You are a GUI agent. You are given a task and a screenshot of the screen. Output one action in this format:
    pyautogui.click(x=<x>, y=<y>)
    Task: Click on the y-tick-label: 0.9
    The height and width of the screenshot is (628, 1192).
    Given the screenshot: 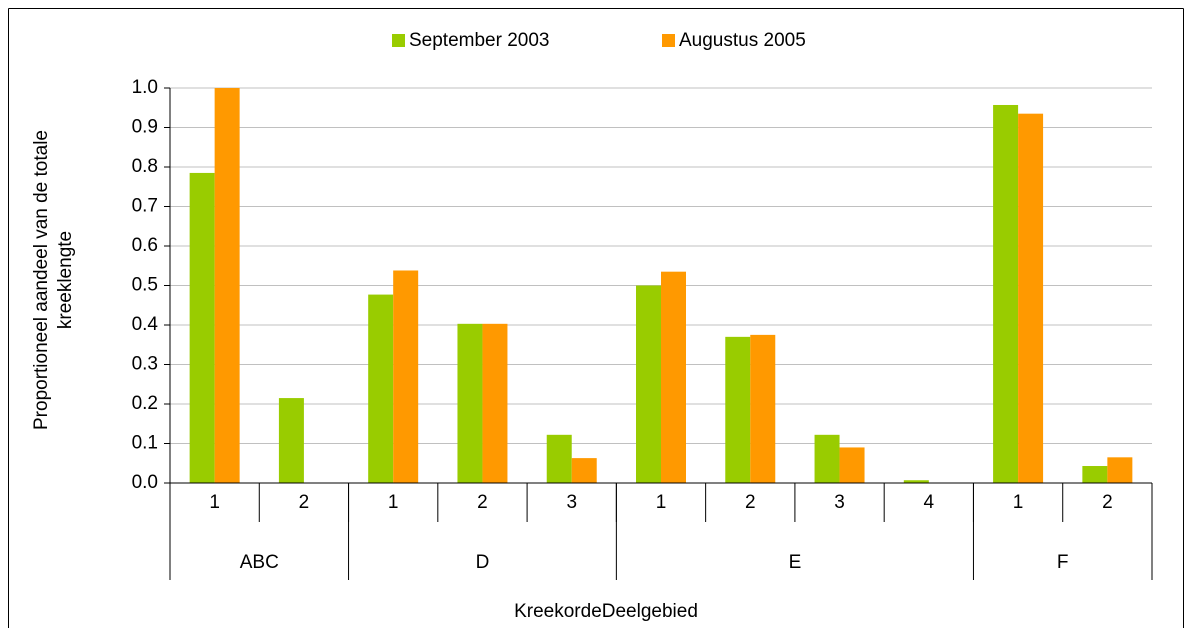 What is the action you would take?
    pyautogui.click(x=145, y=127)
    